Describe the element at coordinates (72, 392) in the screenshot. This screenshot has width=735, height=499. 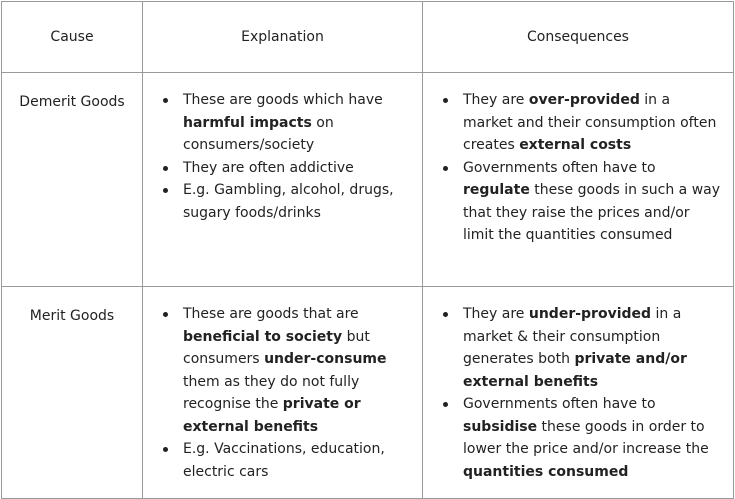
I see `cause-cell: Merit Goods` at that location.